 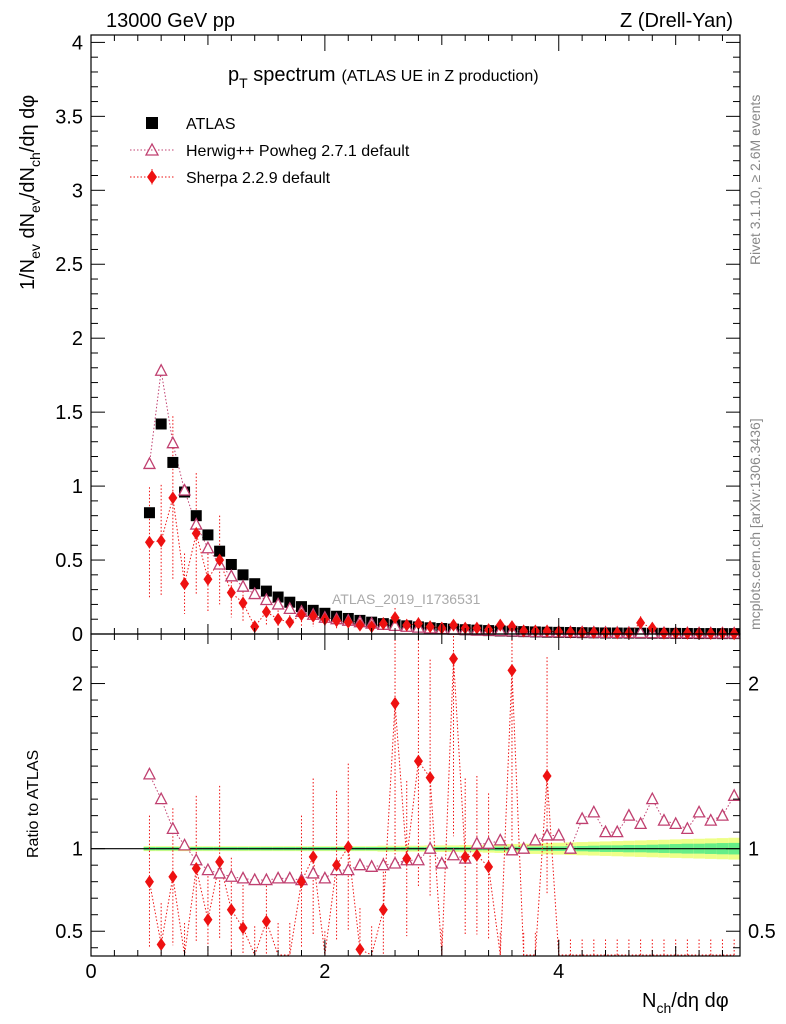 I want to click on y-tick-label-main: 4, so click(x=77, y=43).